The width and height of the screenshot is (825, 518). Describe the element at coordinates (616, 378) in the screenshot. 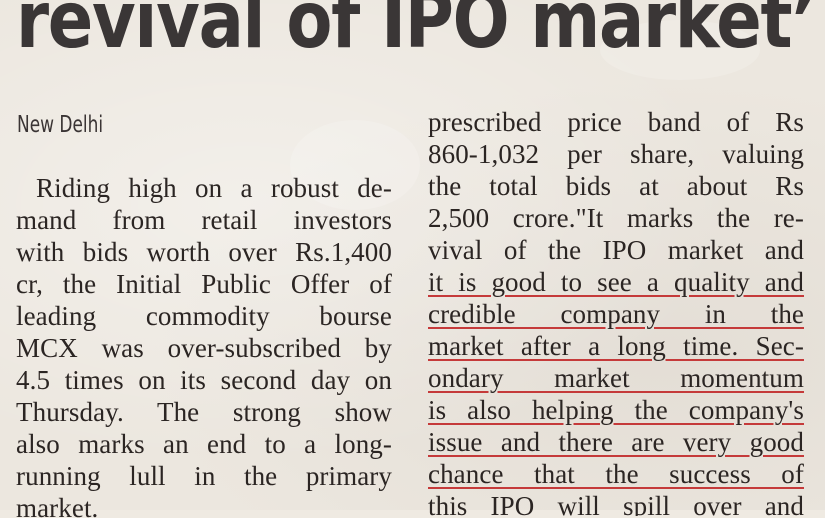

I see `underlined-text-line: ondary market momentum` at that location.